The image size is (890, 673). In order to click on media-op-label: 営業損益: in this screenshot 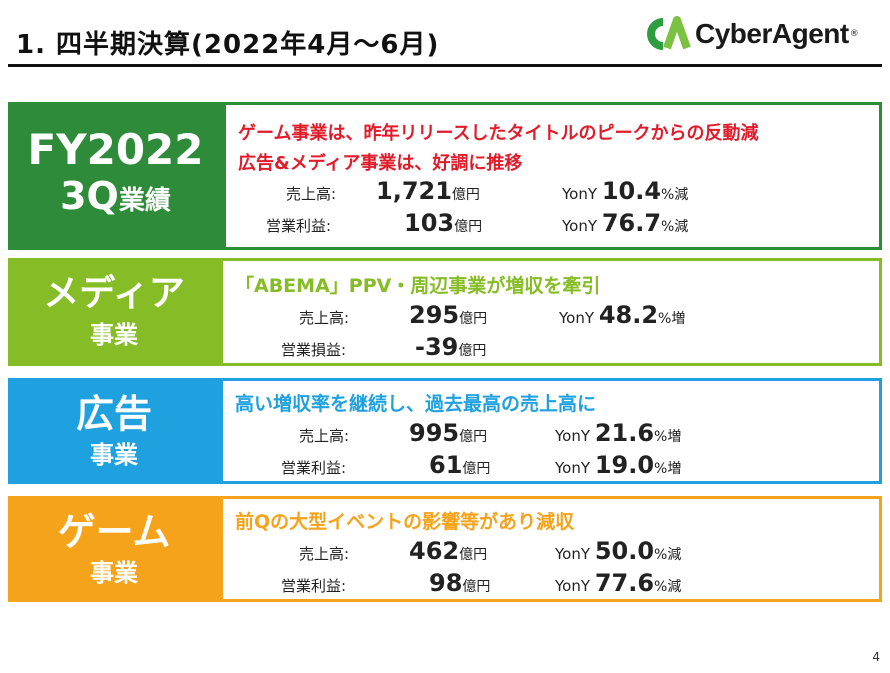, I will do `click(314, 350)`.